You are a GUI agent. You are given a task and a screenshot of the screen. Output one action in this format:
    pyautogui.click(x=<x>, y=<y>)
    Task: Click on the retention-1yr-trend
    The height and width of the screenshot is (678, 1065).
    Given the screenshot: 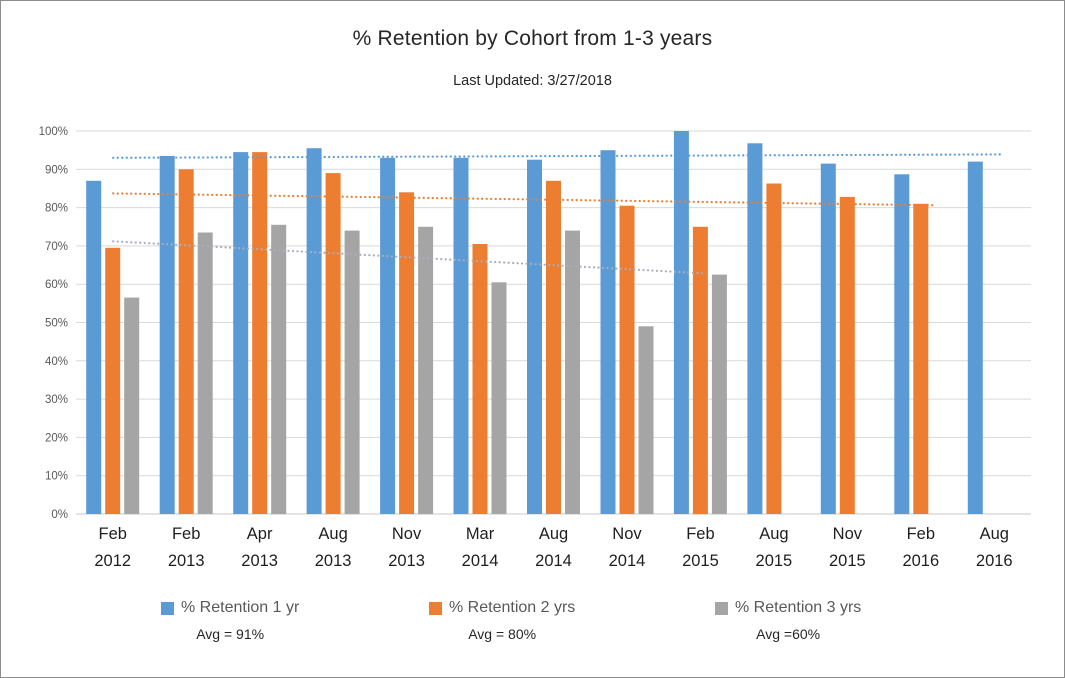 What is the action you would take?
    pyautogui.click(x=557, y=156)
    